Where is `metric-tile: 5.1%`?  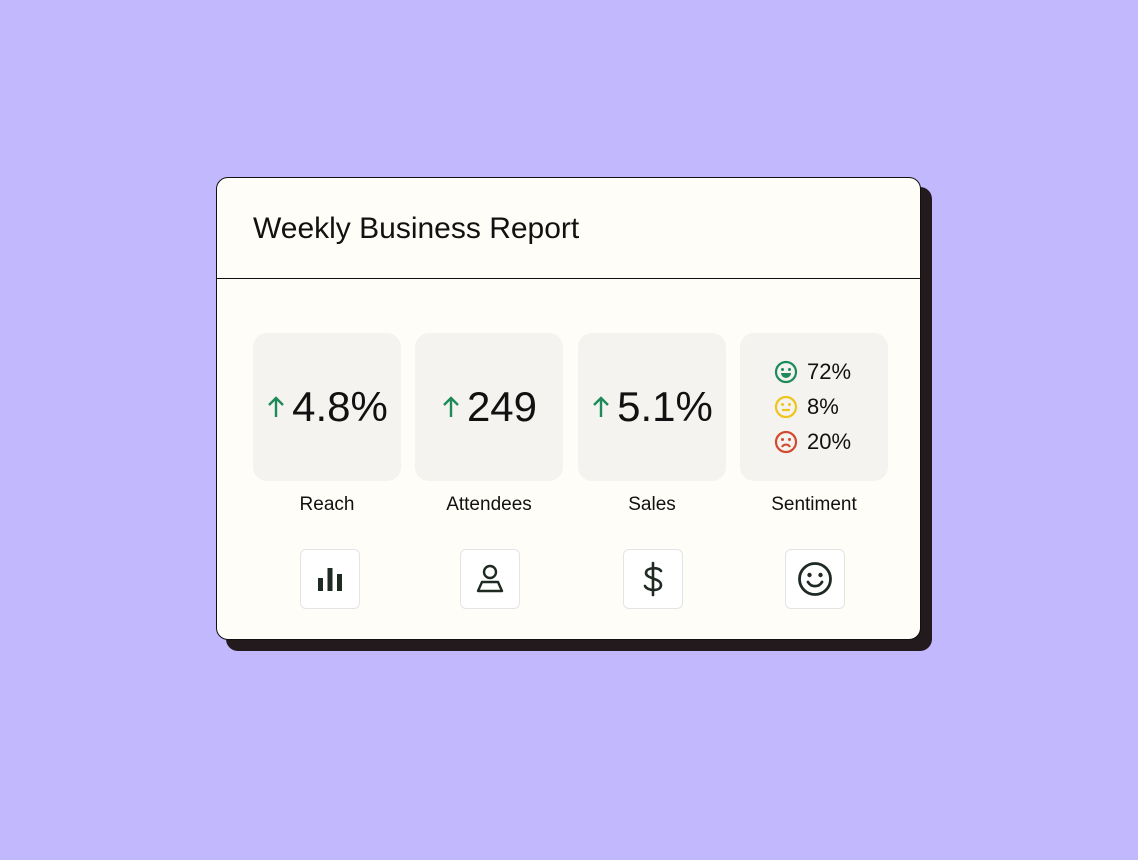
metric-tile: 5.1% is located at coordinates (652, 407).